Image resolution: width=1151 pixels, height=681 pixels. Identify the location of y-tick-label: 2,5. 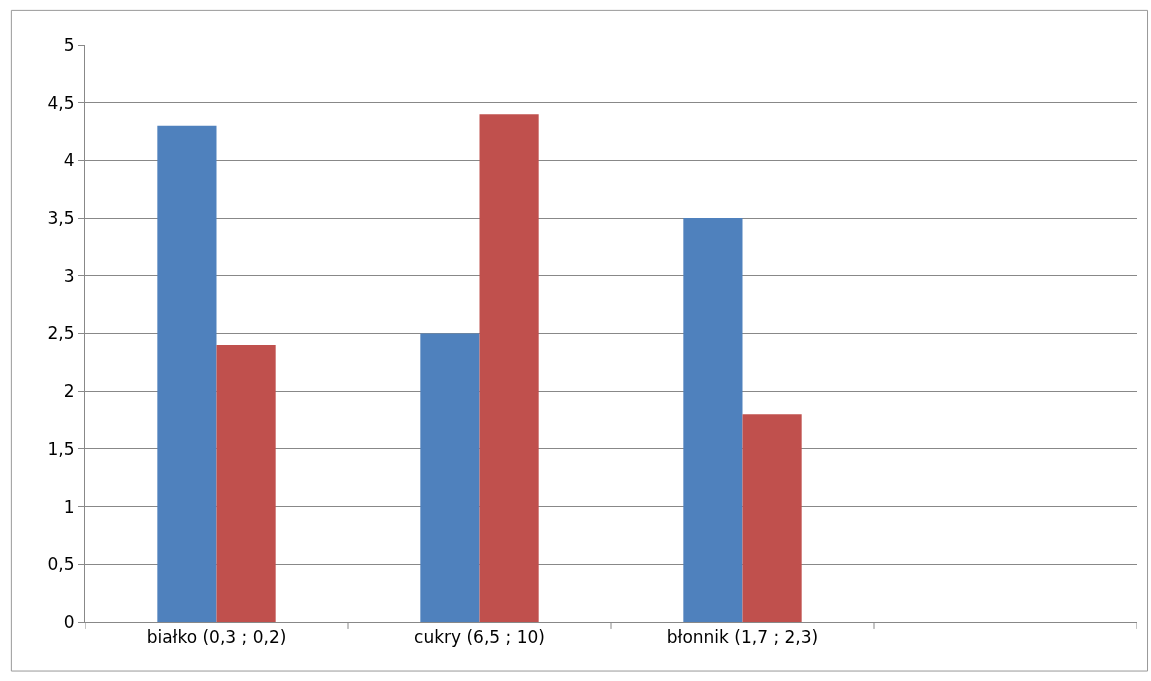
(61, 333).